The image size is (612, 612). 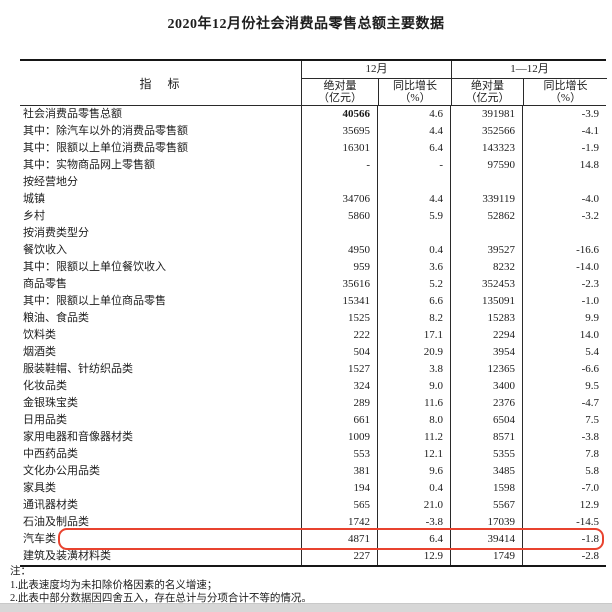 I want to click on table-row: 城镇 34706 4.4 339119 -4.0, so click(x=313, y=199).